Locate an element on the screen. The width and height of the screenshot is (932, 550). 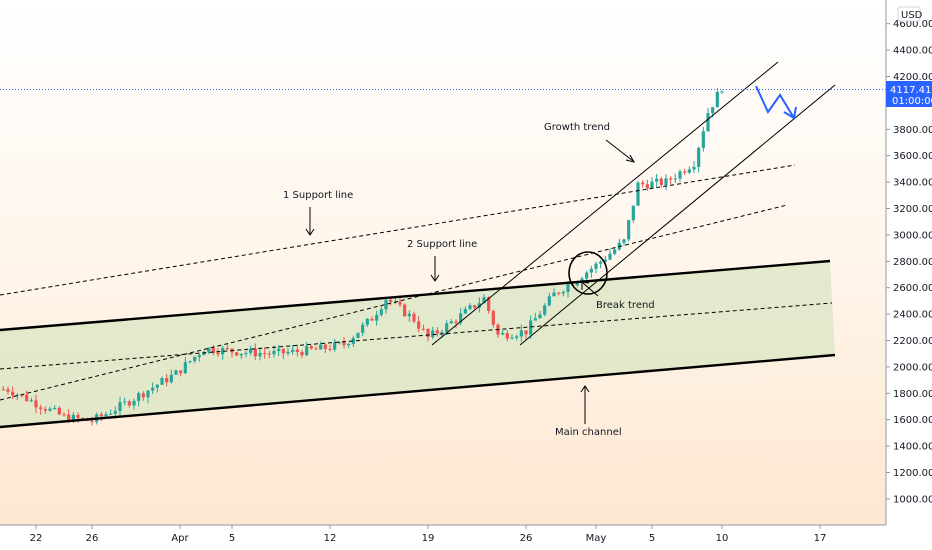
x-tick-label: 17 is located at coordinates (820, 538).